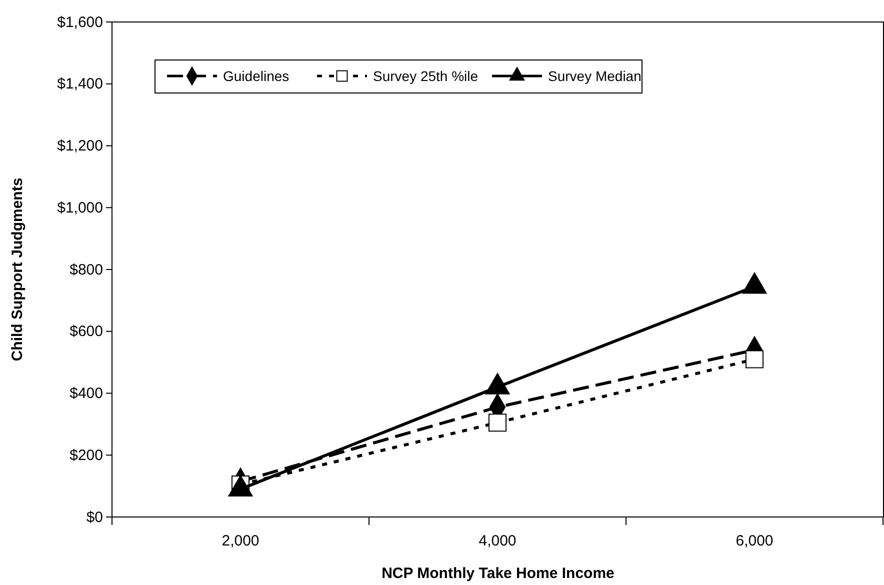  Describe the element at coordinates (17, 270) in the screenshot. I see `y-axis-title: Child Support Judgments` at that location.